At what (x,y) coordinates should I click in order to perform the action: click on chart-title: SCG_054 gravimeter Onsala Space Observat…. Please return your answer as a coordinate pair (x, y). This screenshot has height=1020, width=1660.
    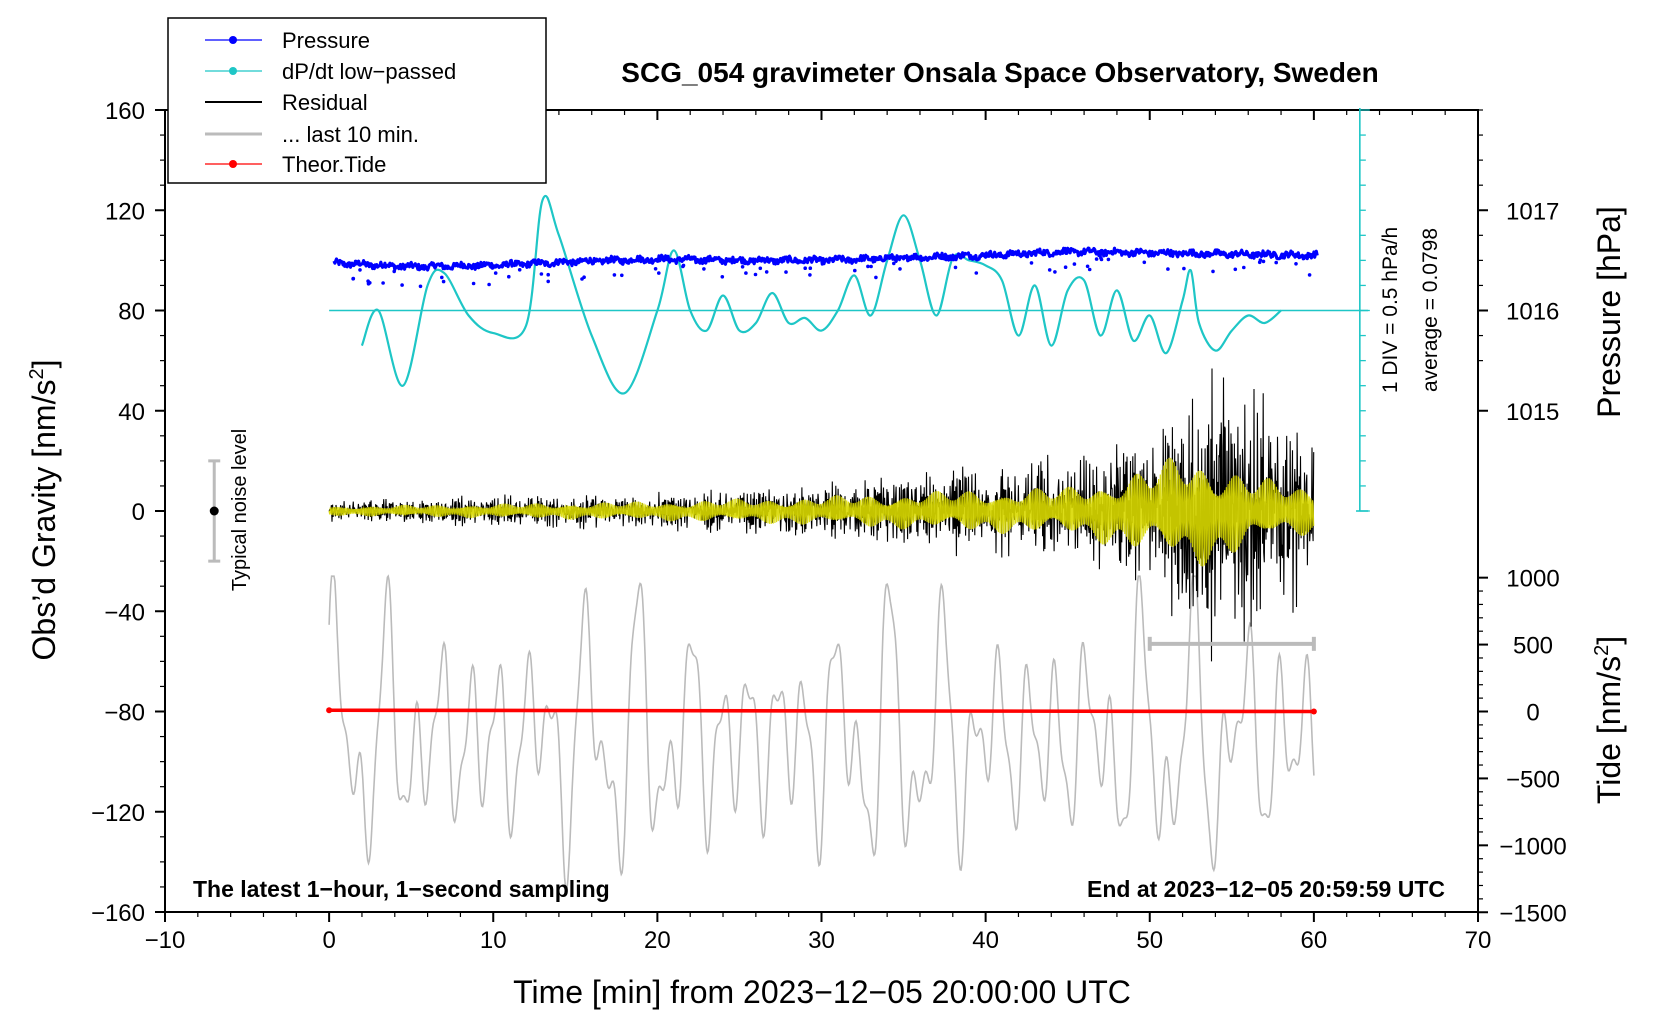
    Looking at the image, I should click on (999, 72).